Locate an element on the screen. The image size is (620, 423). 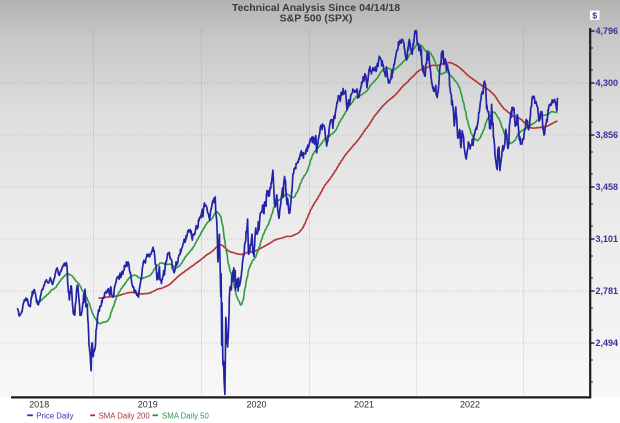
svg-text: 2019 is located at coordinates (148, 405).